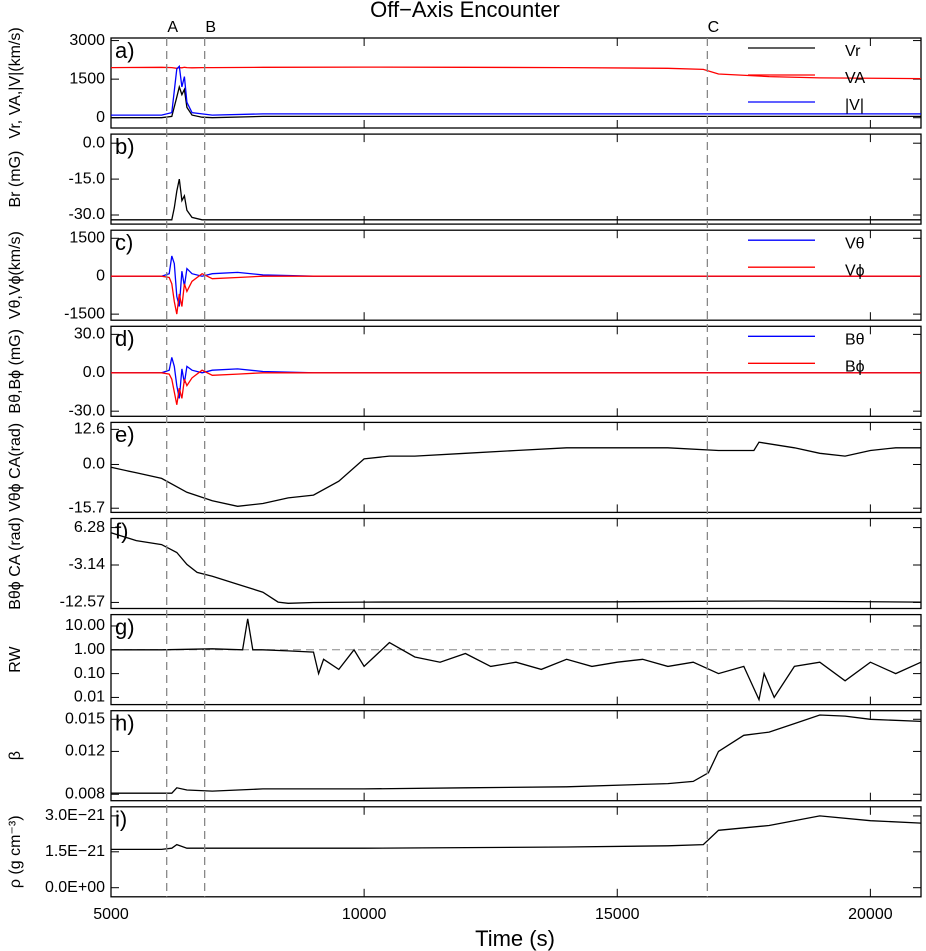  Describe the element at coordinates (465, 11) in the screenshot. I see `figure-title: Off−Axis Encounter` at that location.